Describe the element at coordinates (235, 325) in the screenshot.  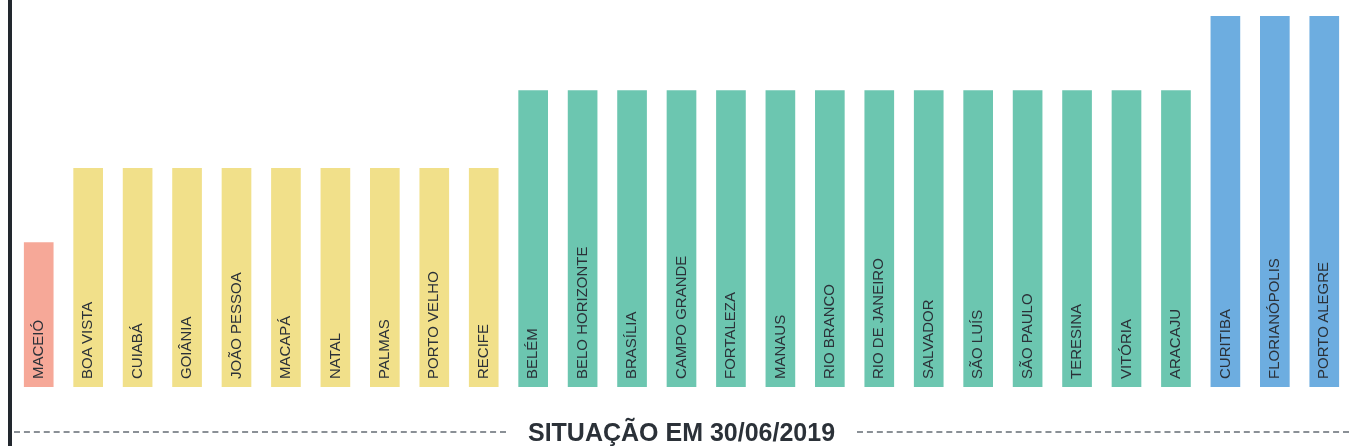
I see `x-tick-label: JOÃO PESSOA` at that location.